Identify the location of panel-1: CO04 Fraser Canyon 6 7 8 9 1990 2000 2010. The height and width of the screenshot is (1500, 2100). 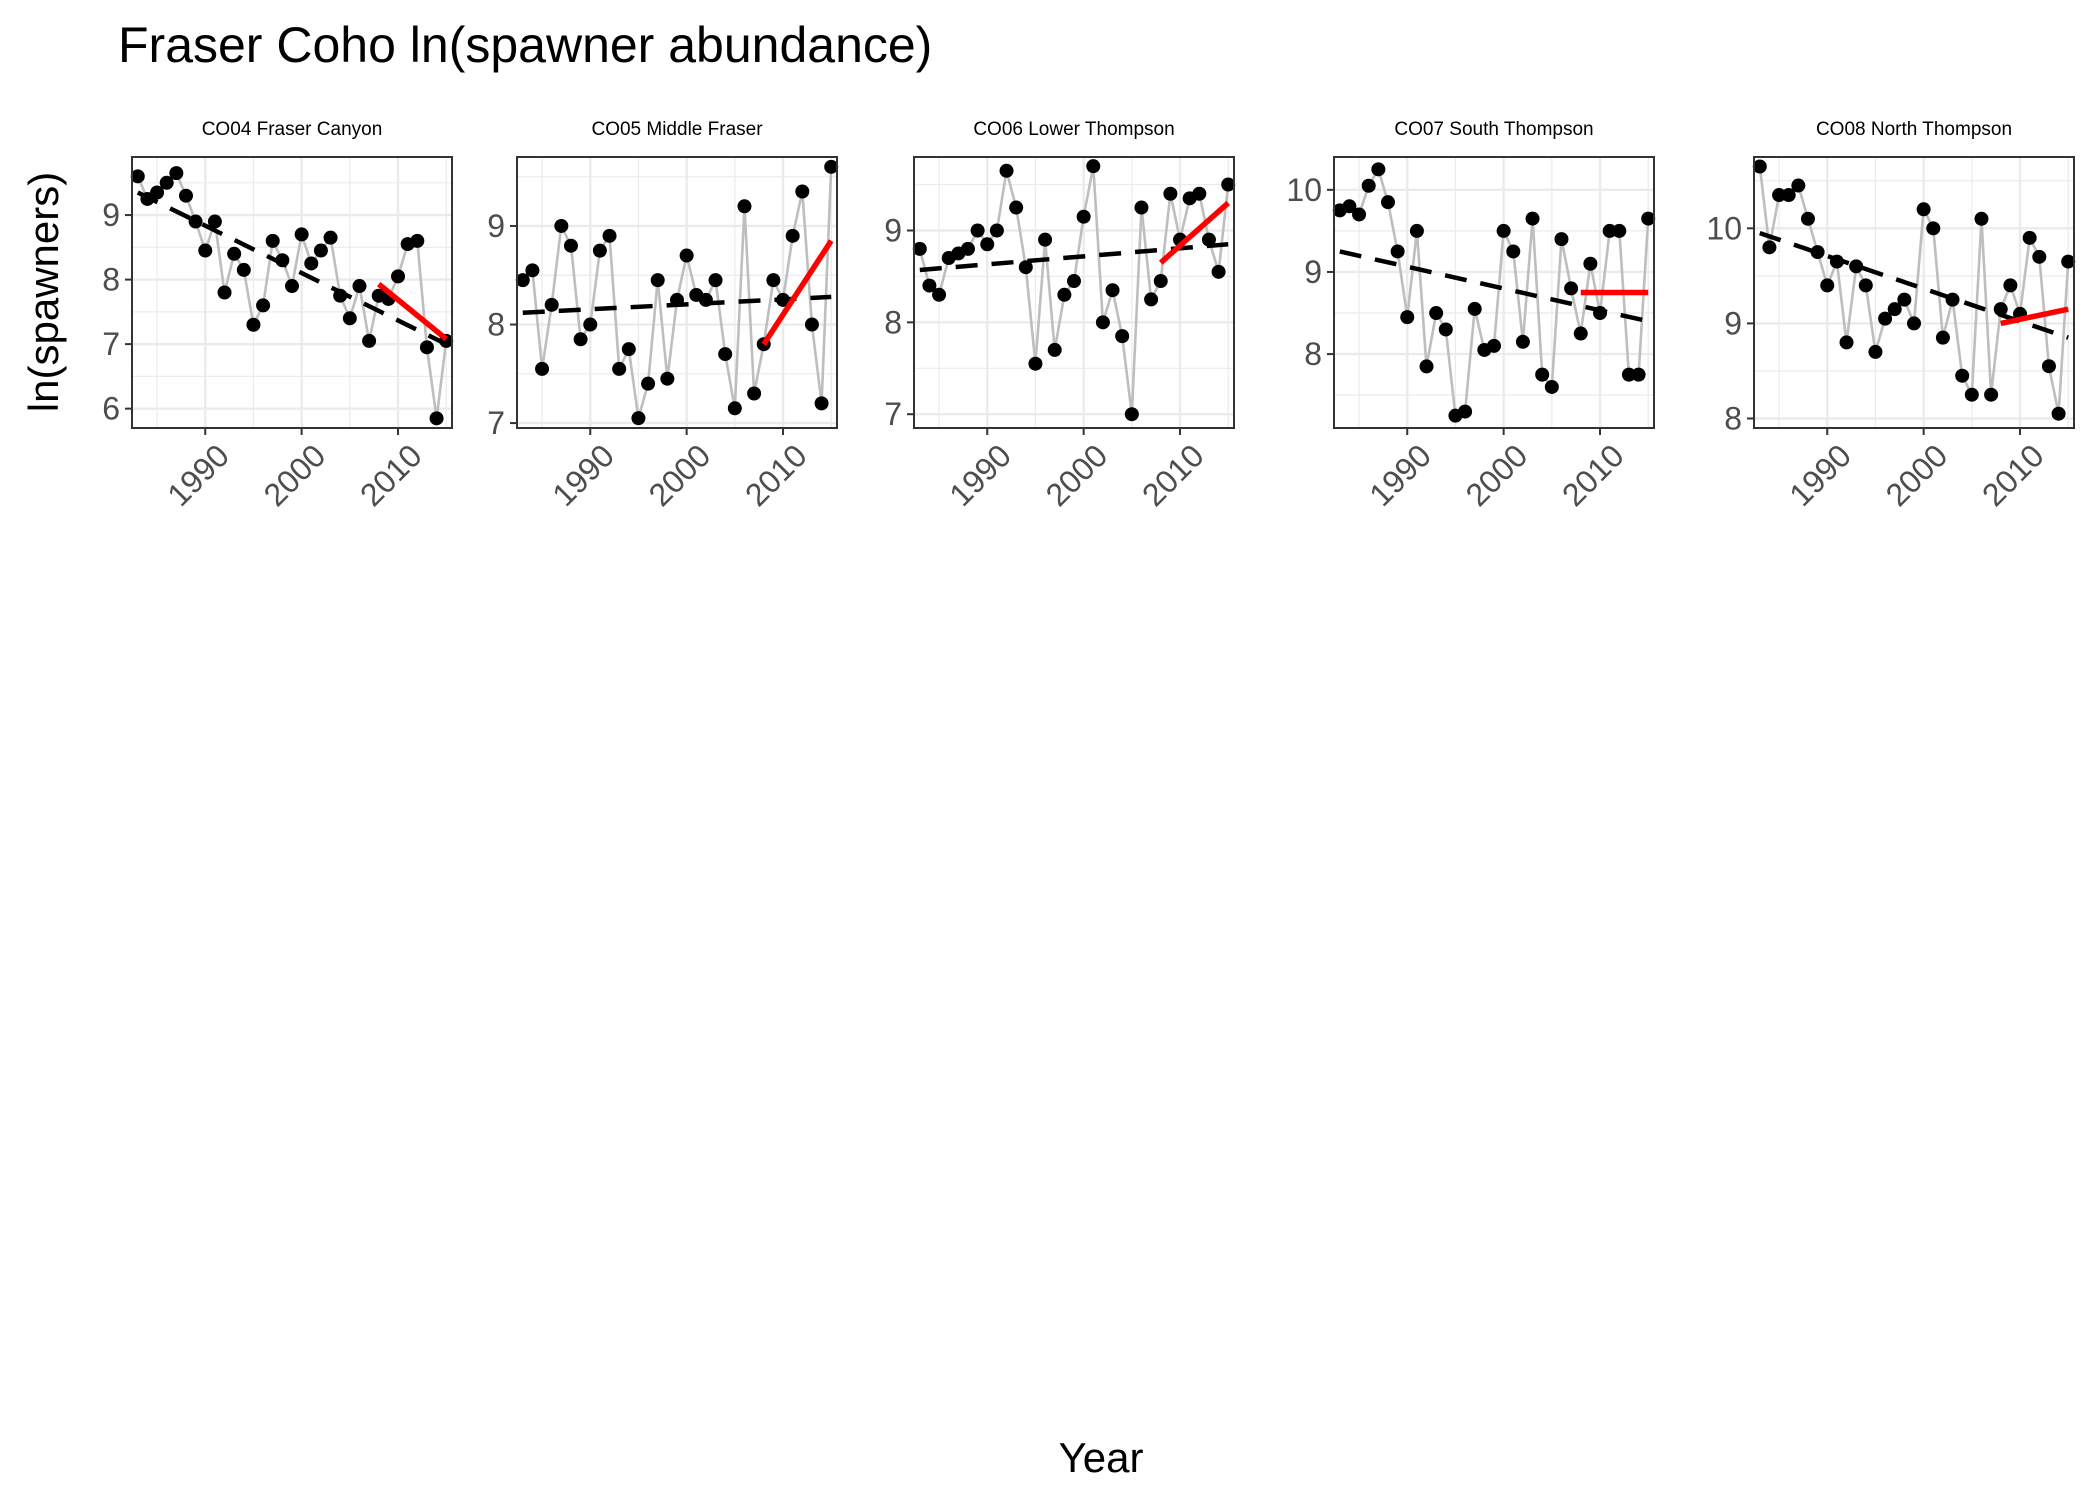
(278, 316).